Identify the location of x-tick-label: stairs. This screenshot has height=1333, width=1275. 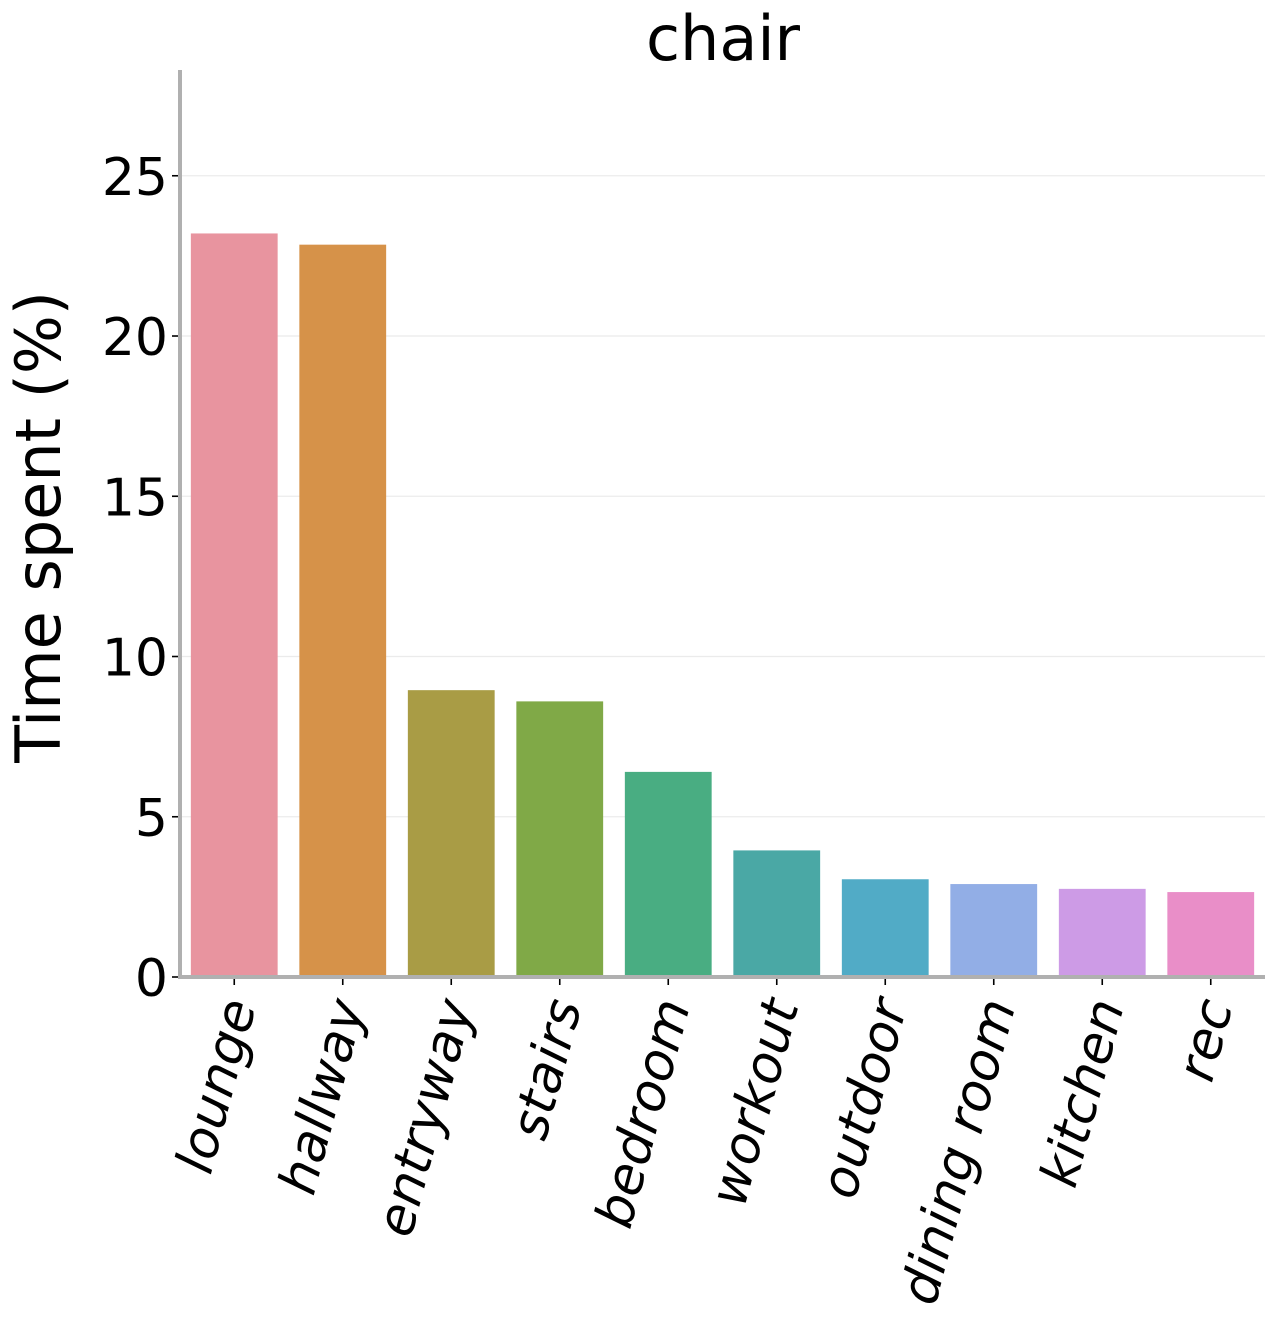
(547, 1069).